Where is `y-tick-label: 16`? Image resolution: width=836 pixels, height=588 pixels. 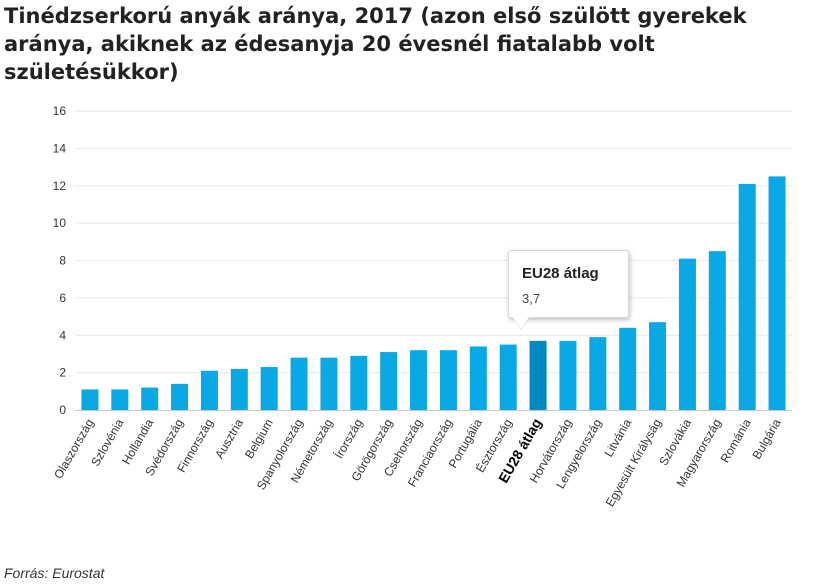
y-tick-label: 16 is located at coordinates (60, 111).